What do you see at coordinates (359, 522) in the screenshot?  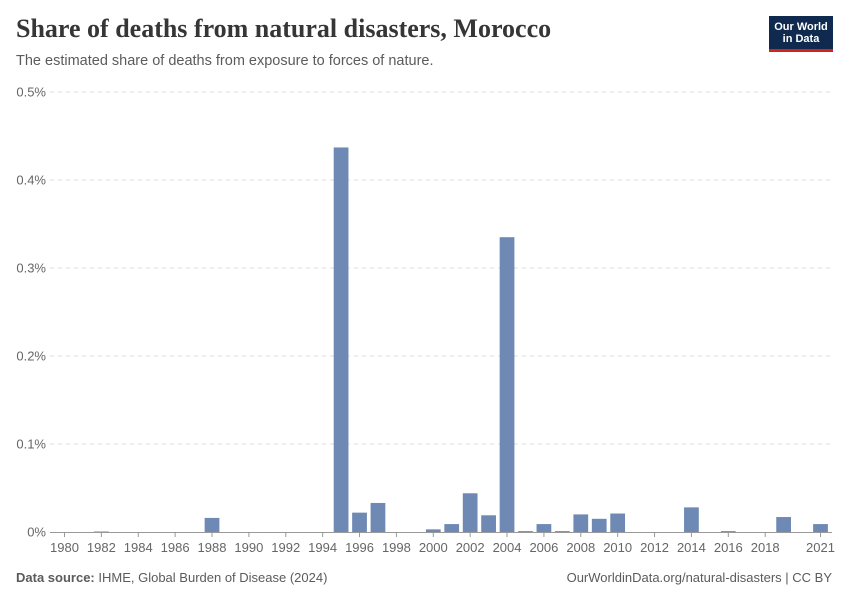 I see `bar-1996` at bounding box center [359, 522].